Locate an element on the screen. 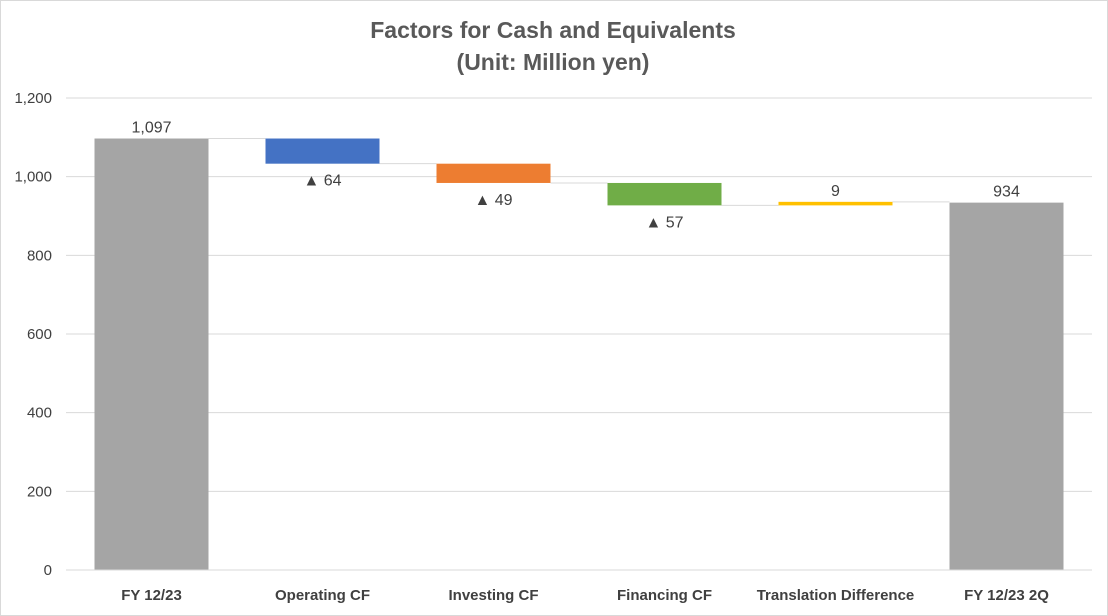 The width and height of the screenshot is (1108, 616). data-label: 934 is located at coordinates (1006, 192).